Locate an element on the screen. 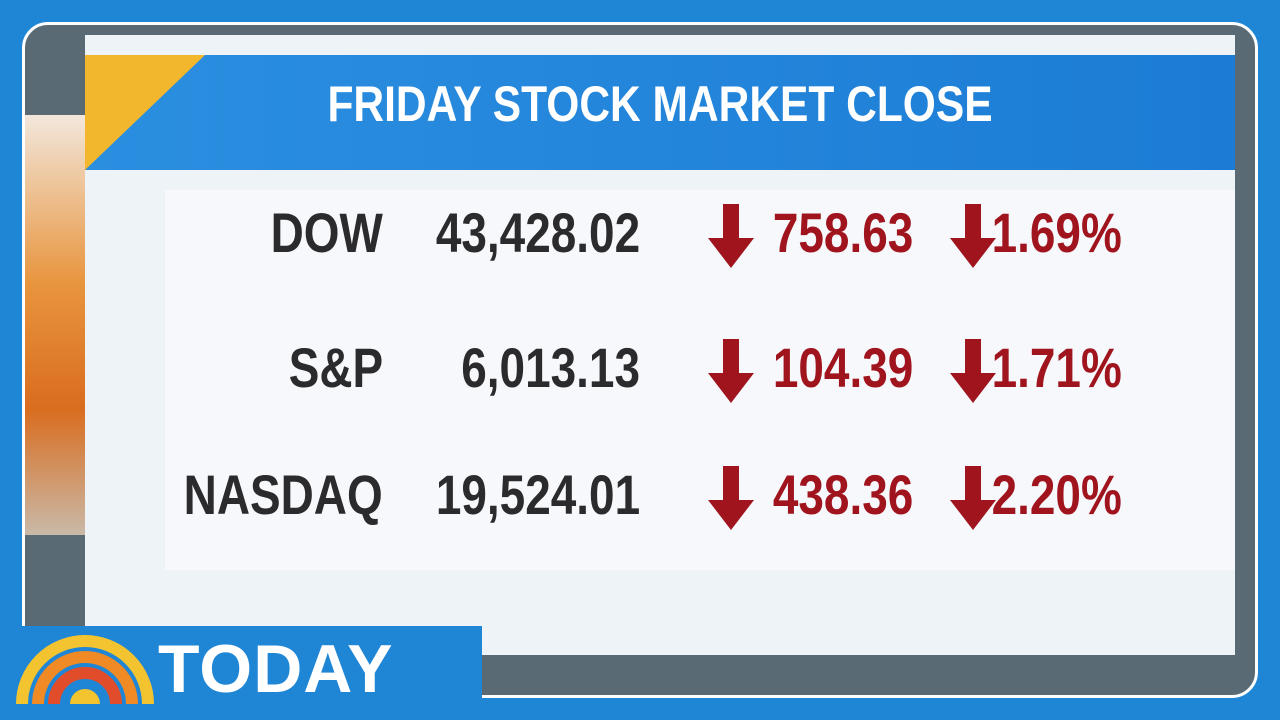 The height and width of the screenshot is (720, 1280). point-change: 104.39 is located at coordinates (842, 367).